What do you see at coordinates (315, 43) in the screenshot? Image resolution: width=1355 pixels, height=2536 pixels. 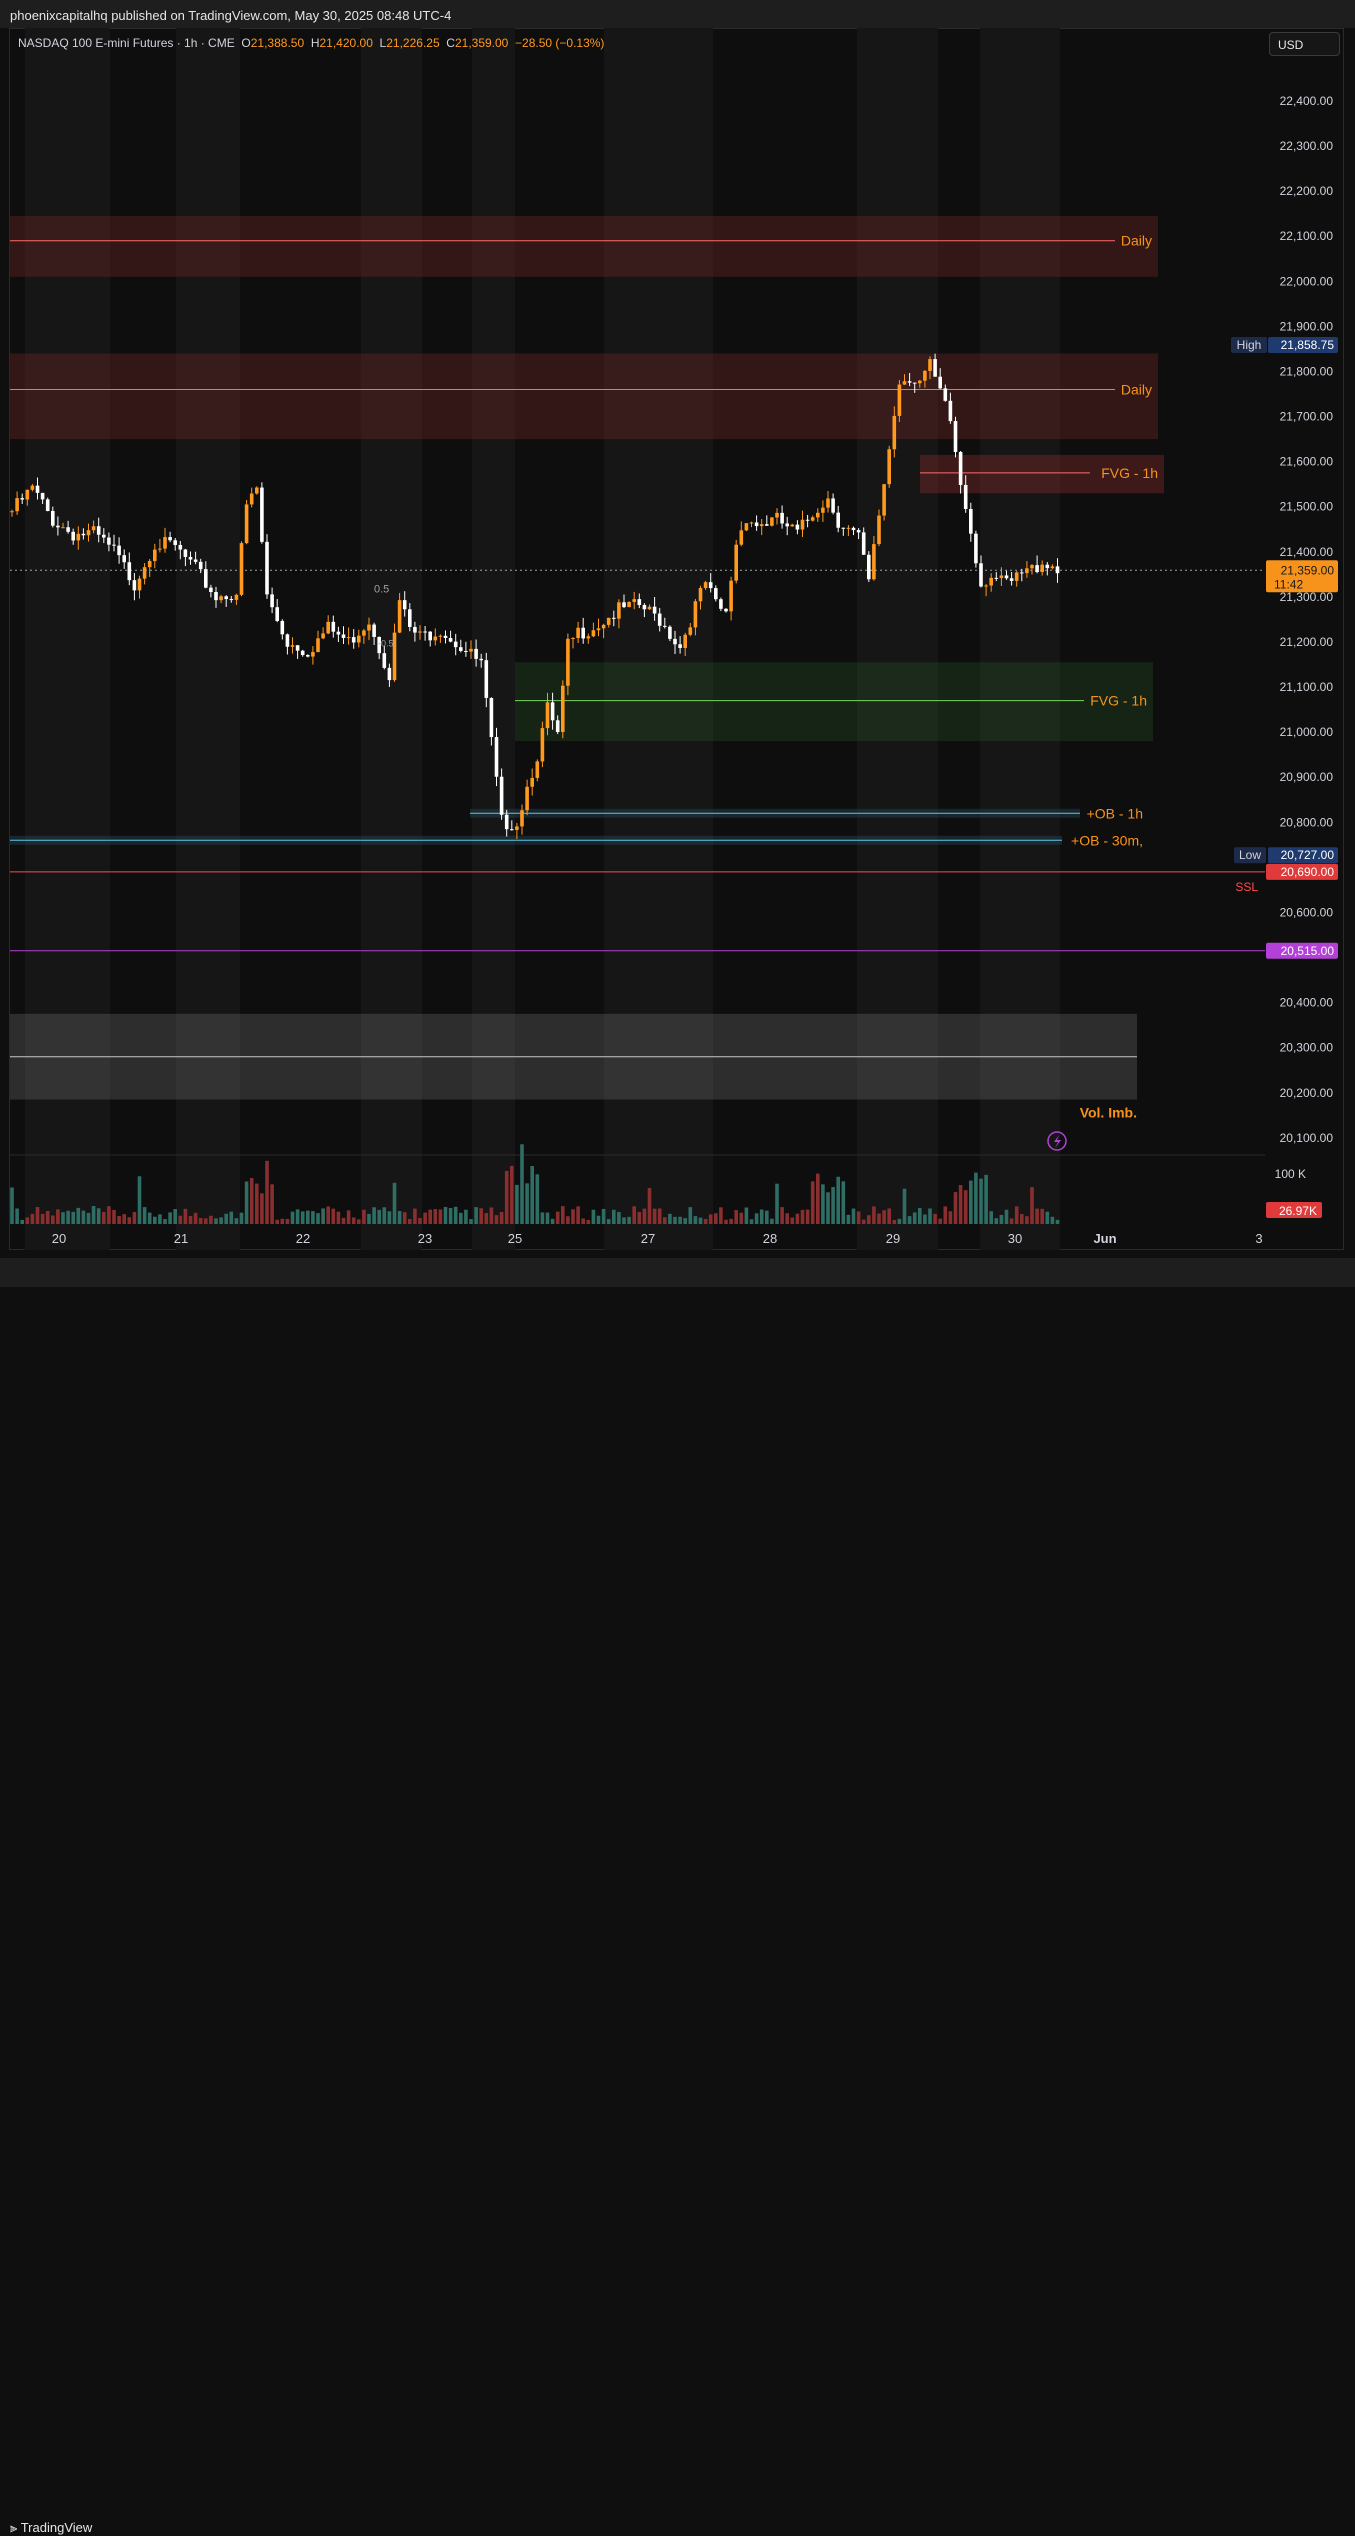 I see `high-label: H` at bounding box center [315, 43].